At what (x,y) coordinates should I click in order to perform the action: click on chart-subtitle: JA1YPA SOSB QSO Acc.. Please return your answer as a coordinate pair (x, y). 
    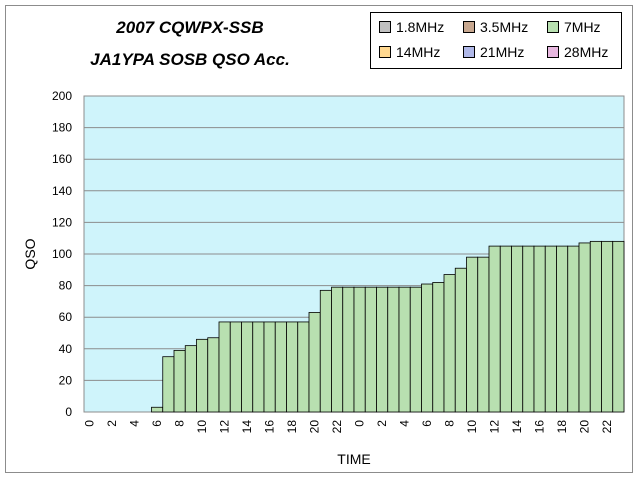
    Looking at the image, I should click on (190, 59).